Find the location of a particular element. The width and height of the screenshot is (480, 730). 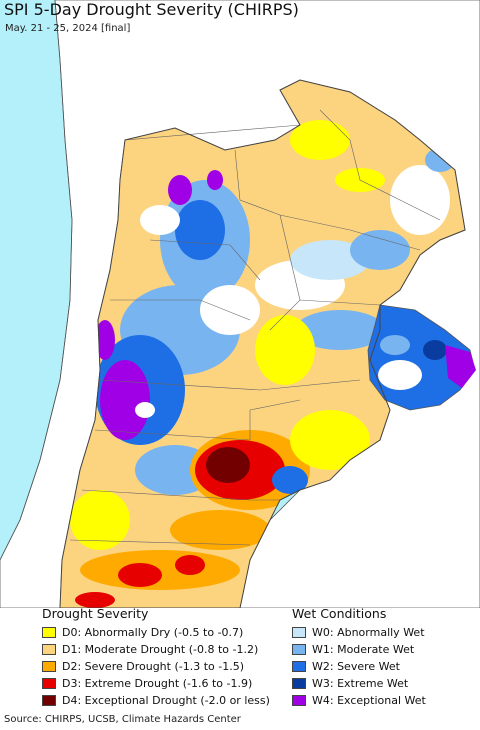

legend-label: D3: Extreme Drought (-1.6 to -1.9) is located at coordinates (157, 683).